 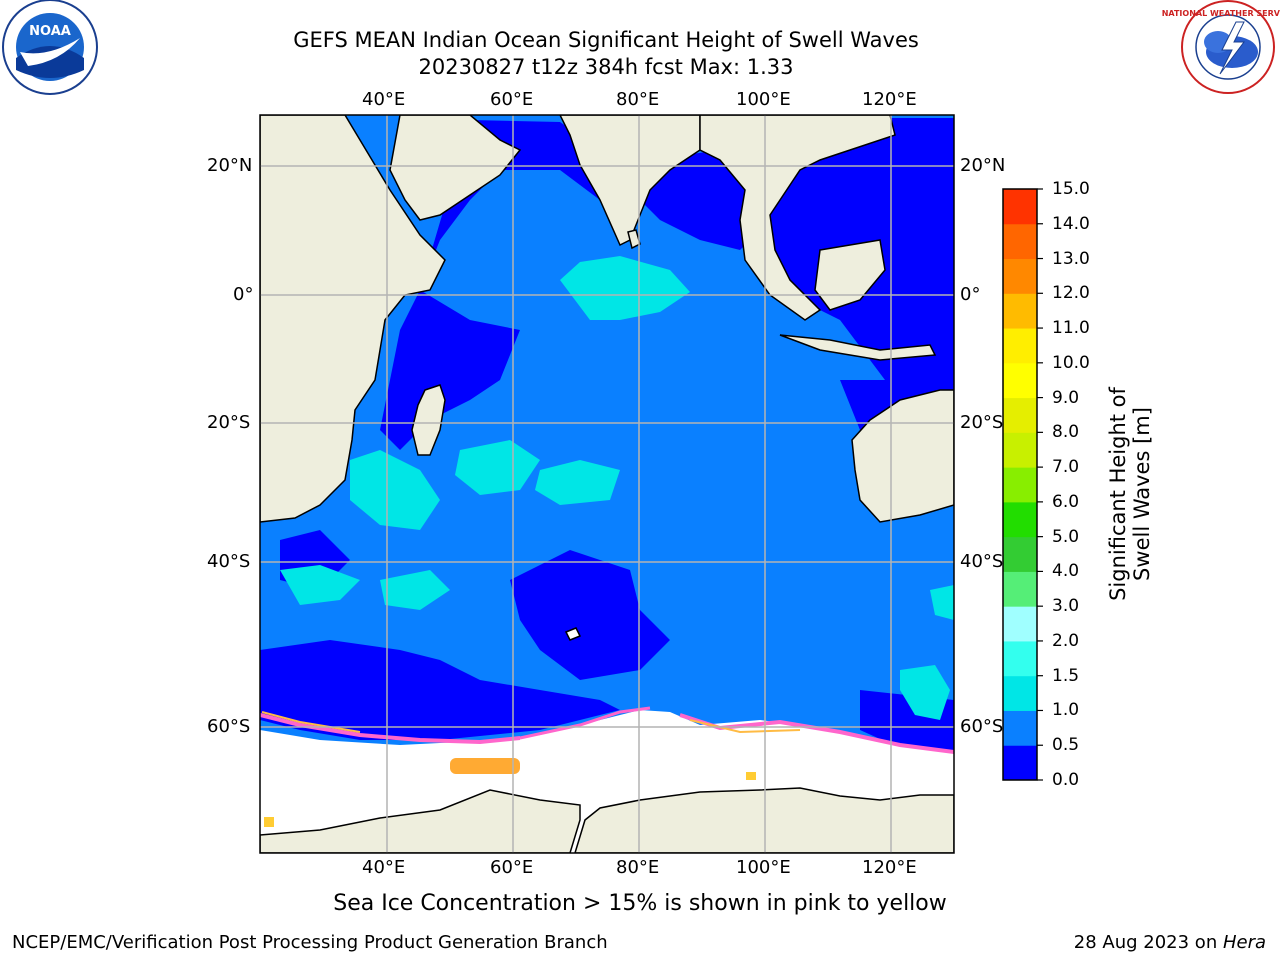 I want to click on lon-label-top-100e: 100°E, so click(x=763, y=99).